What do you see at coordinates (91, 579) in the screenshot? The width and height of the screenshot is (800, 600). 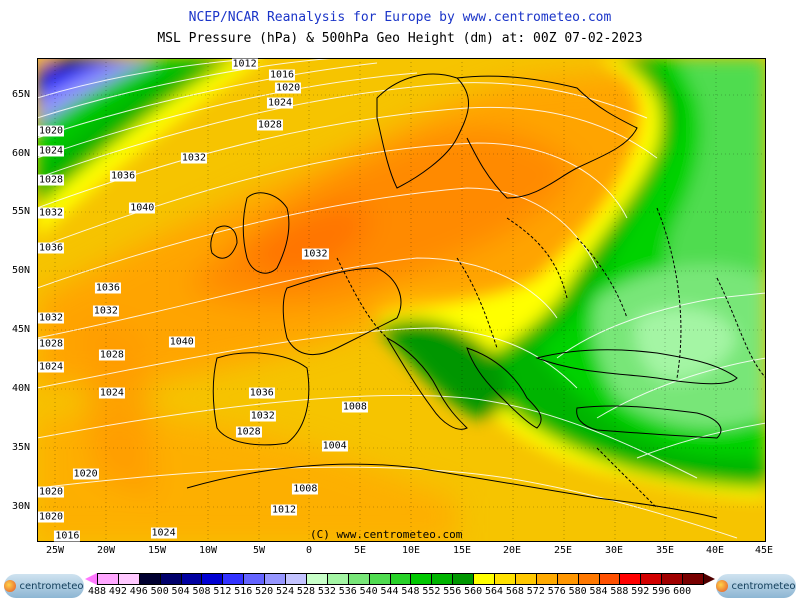 I see `scale-arrow-left` at bounding box center [91, 579].